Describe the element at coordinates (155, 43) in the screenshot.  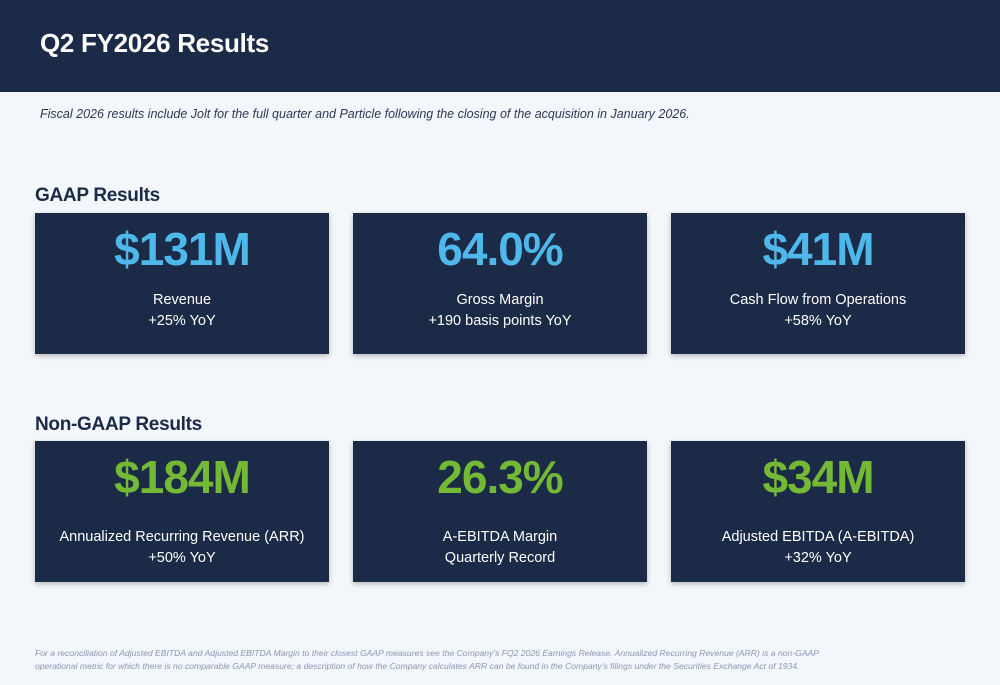
I see `page-title: Q2 FY2026 Results` at that location.